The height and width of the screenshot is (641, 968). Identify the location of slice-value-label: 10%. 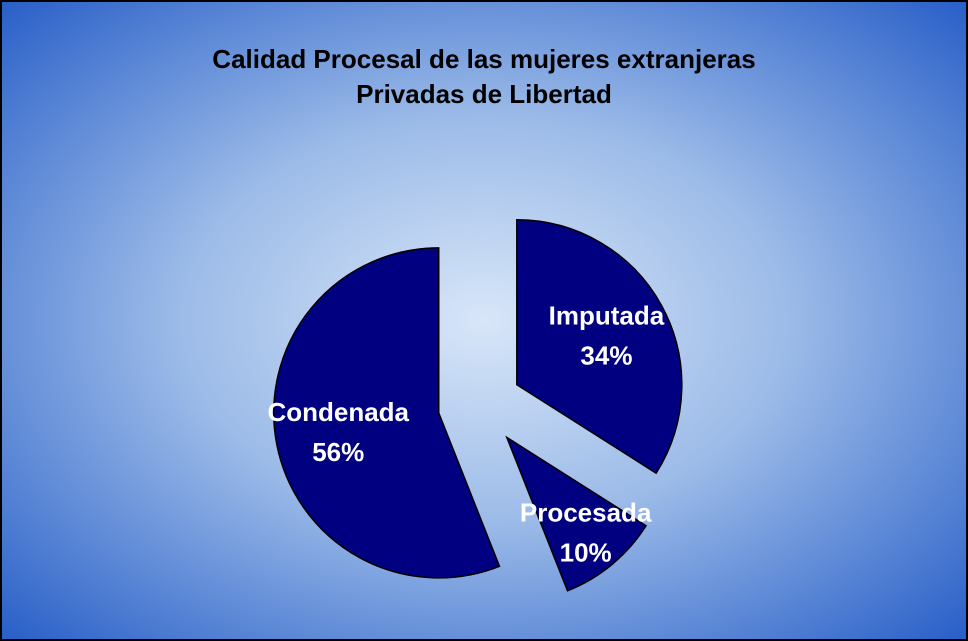
(586, 553).